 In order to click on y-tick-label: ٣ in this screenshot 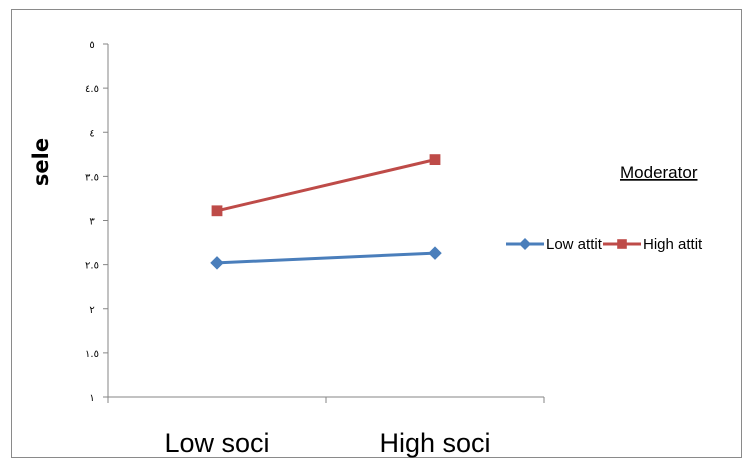, I will do `click(92, 222)`.